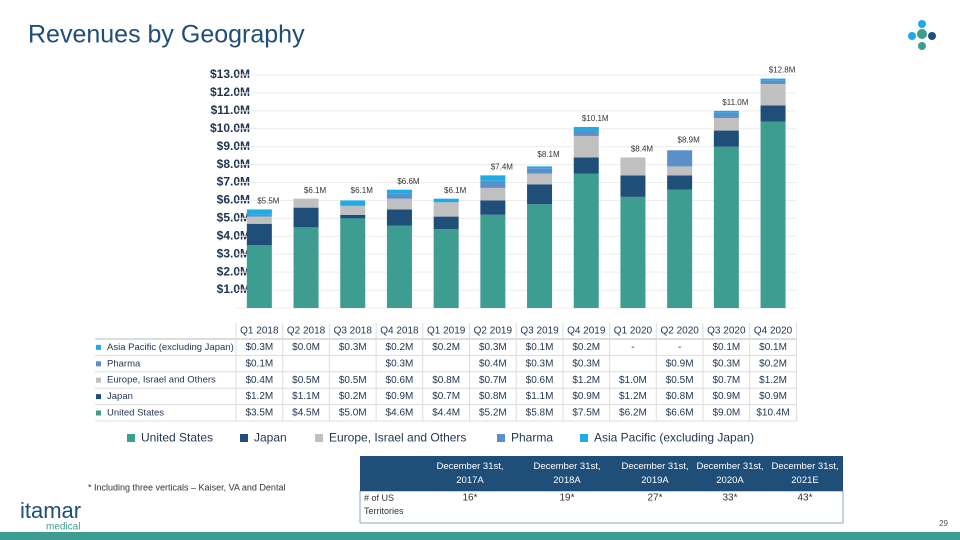 This screenshot has width=960, height=540. I want to click on y-tick-label: $13.0M, so click(230, 74).